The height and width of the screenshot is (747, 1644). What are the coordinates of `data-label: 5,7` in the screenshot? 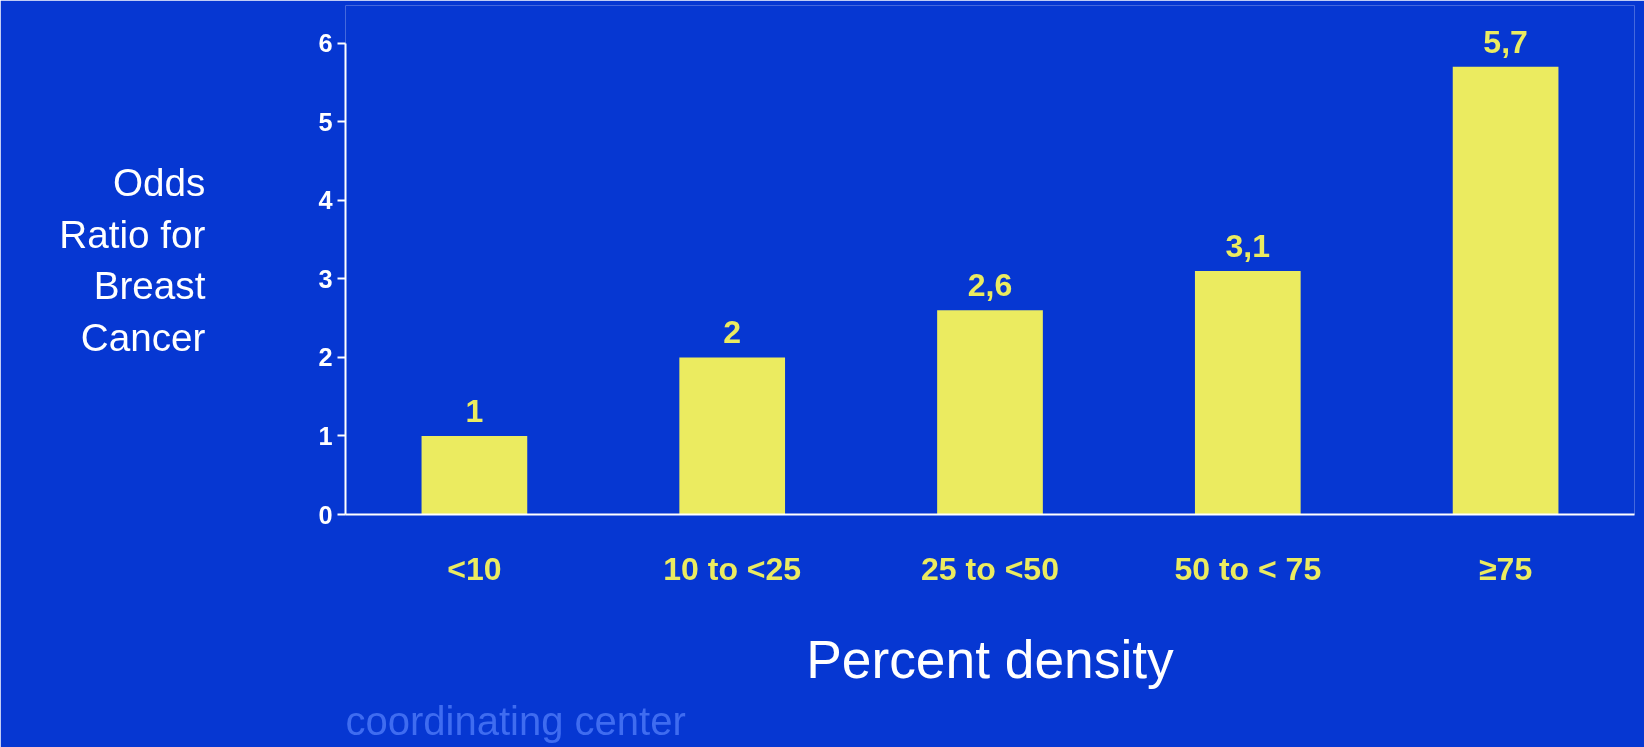 It's located at (1505, 41).